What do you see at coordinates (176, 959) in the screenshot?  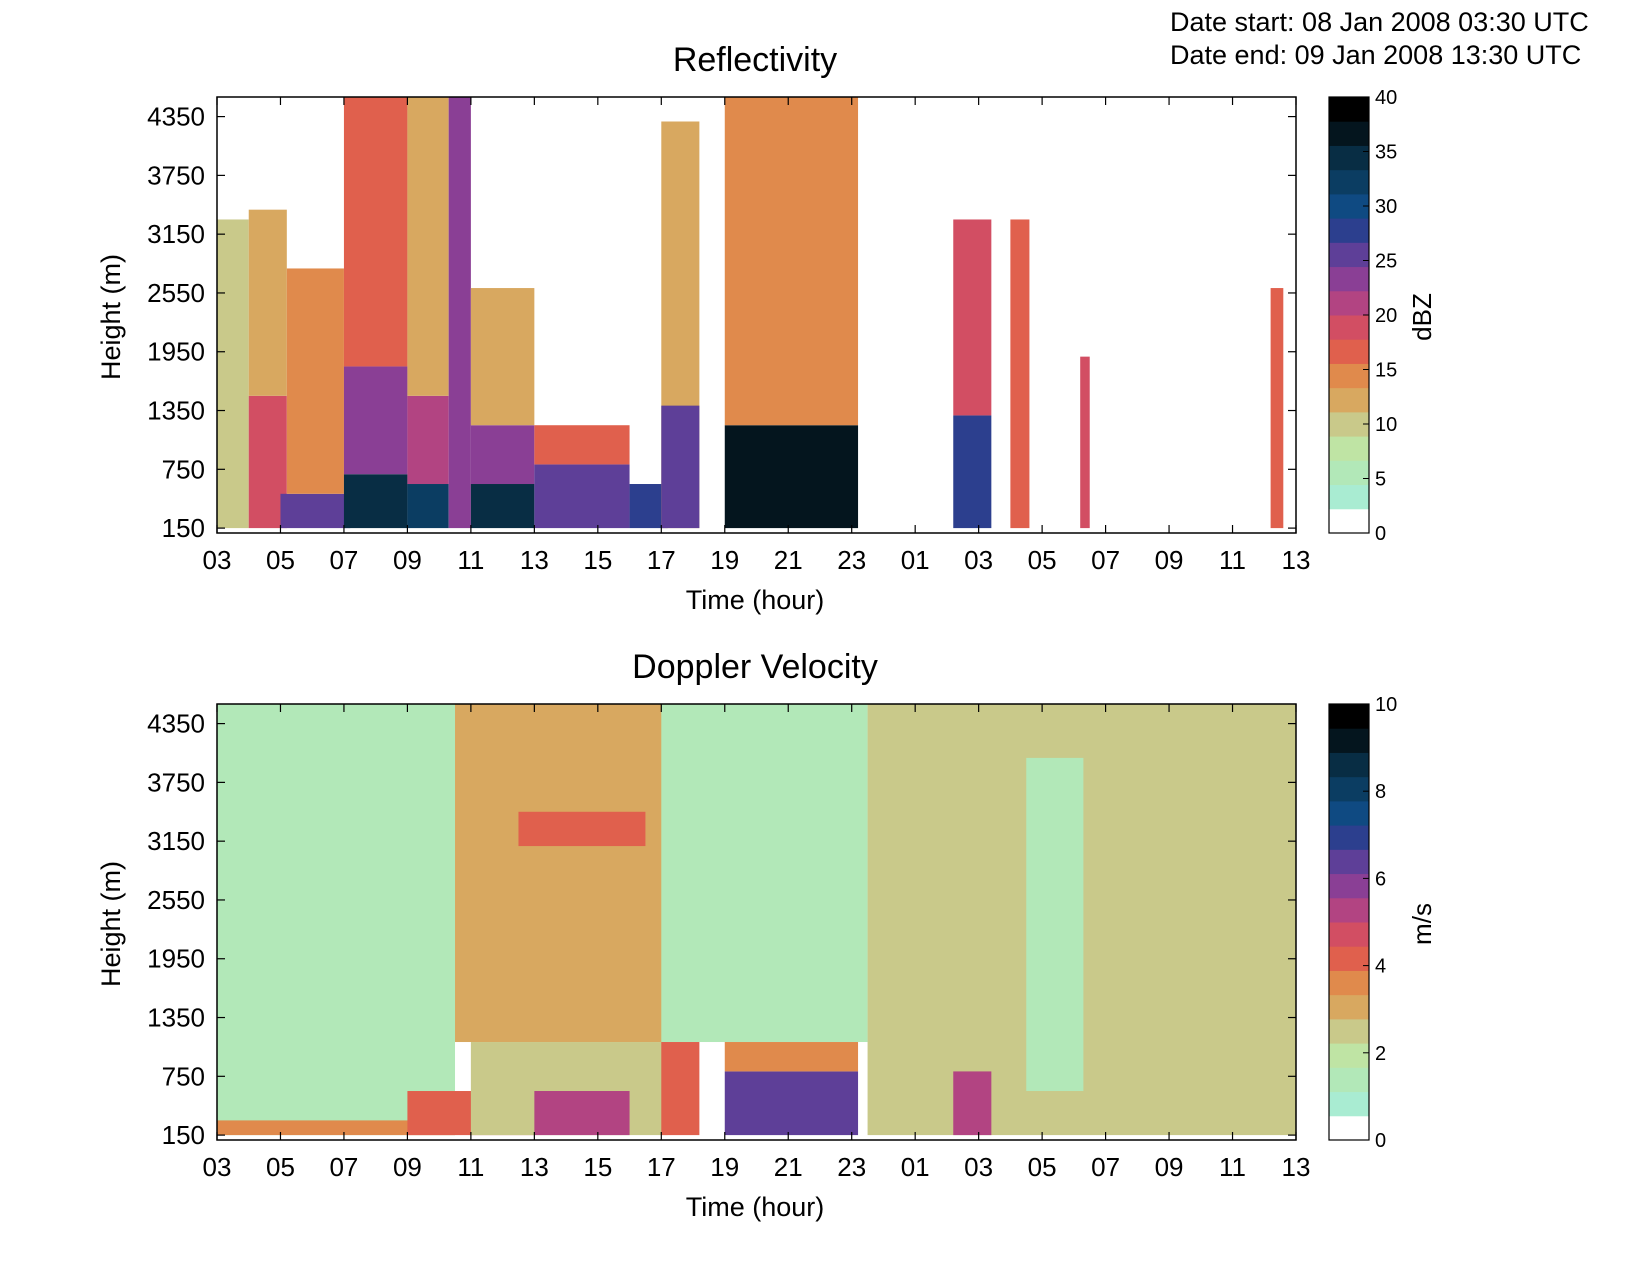 I see `y-tick-label: 1950` at bounding box center [176, 959].